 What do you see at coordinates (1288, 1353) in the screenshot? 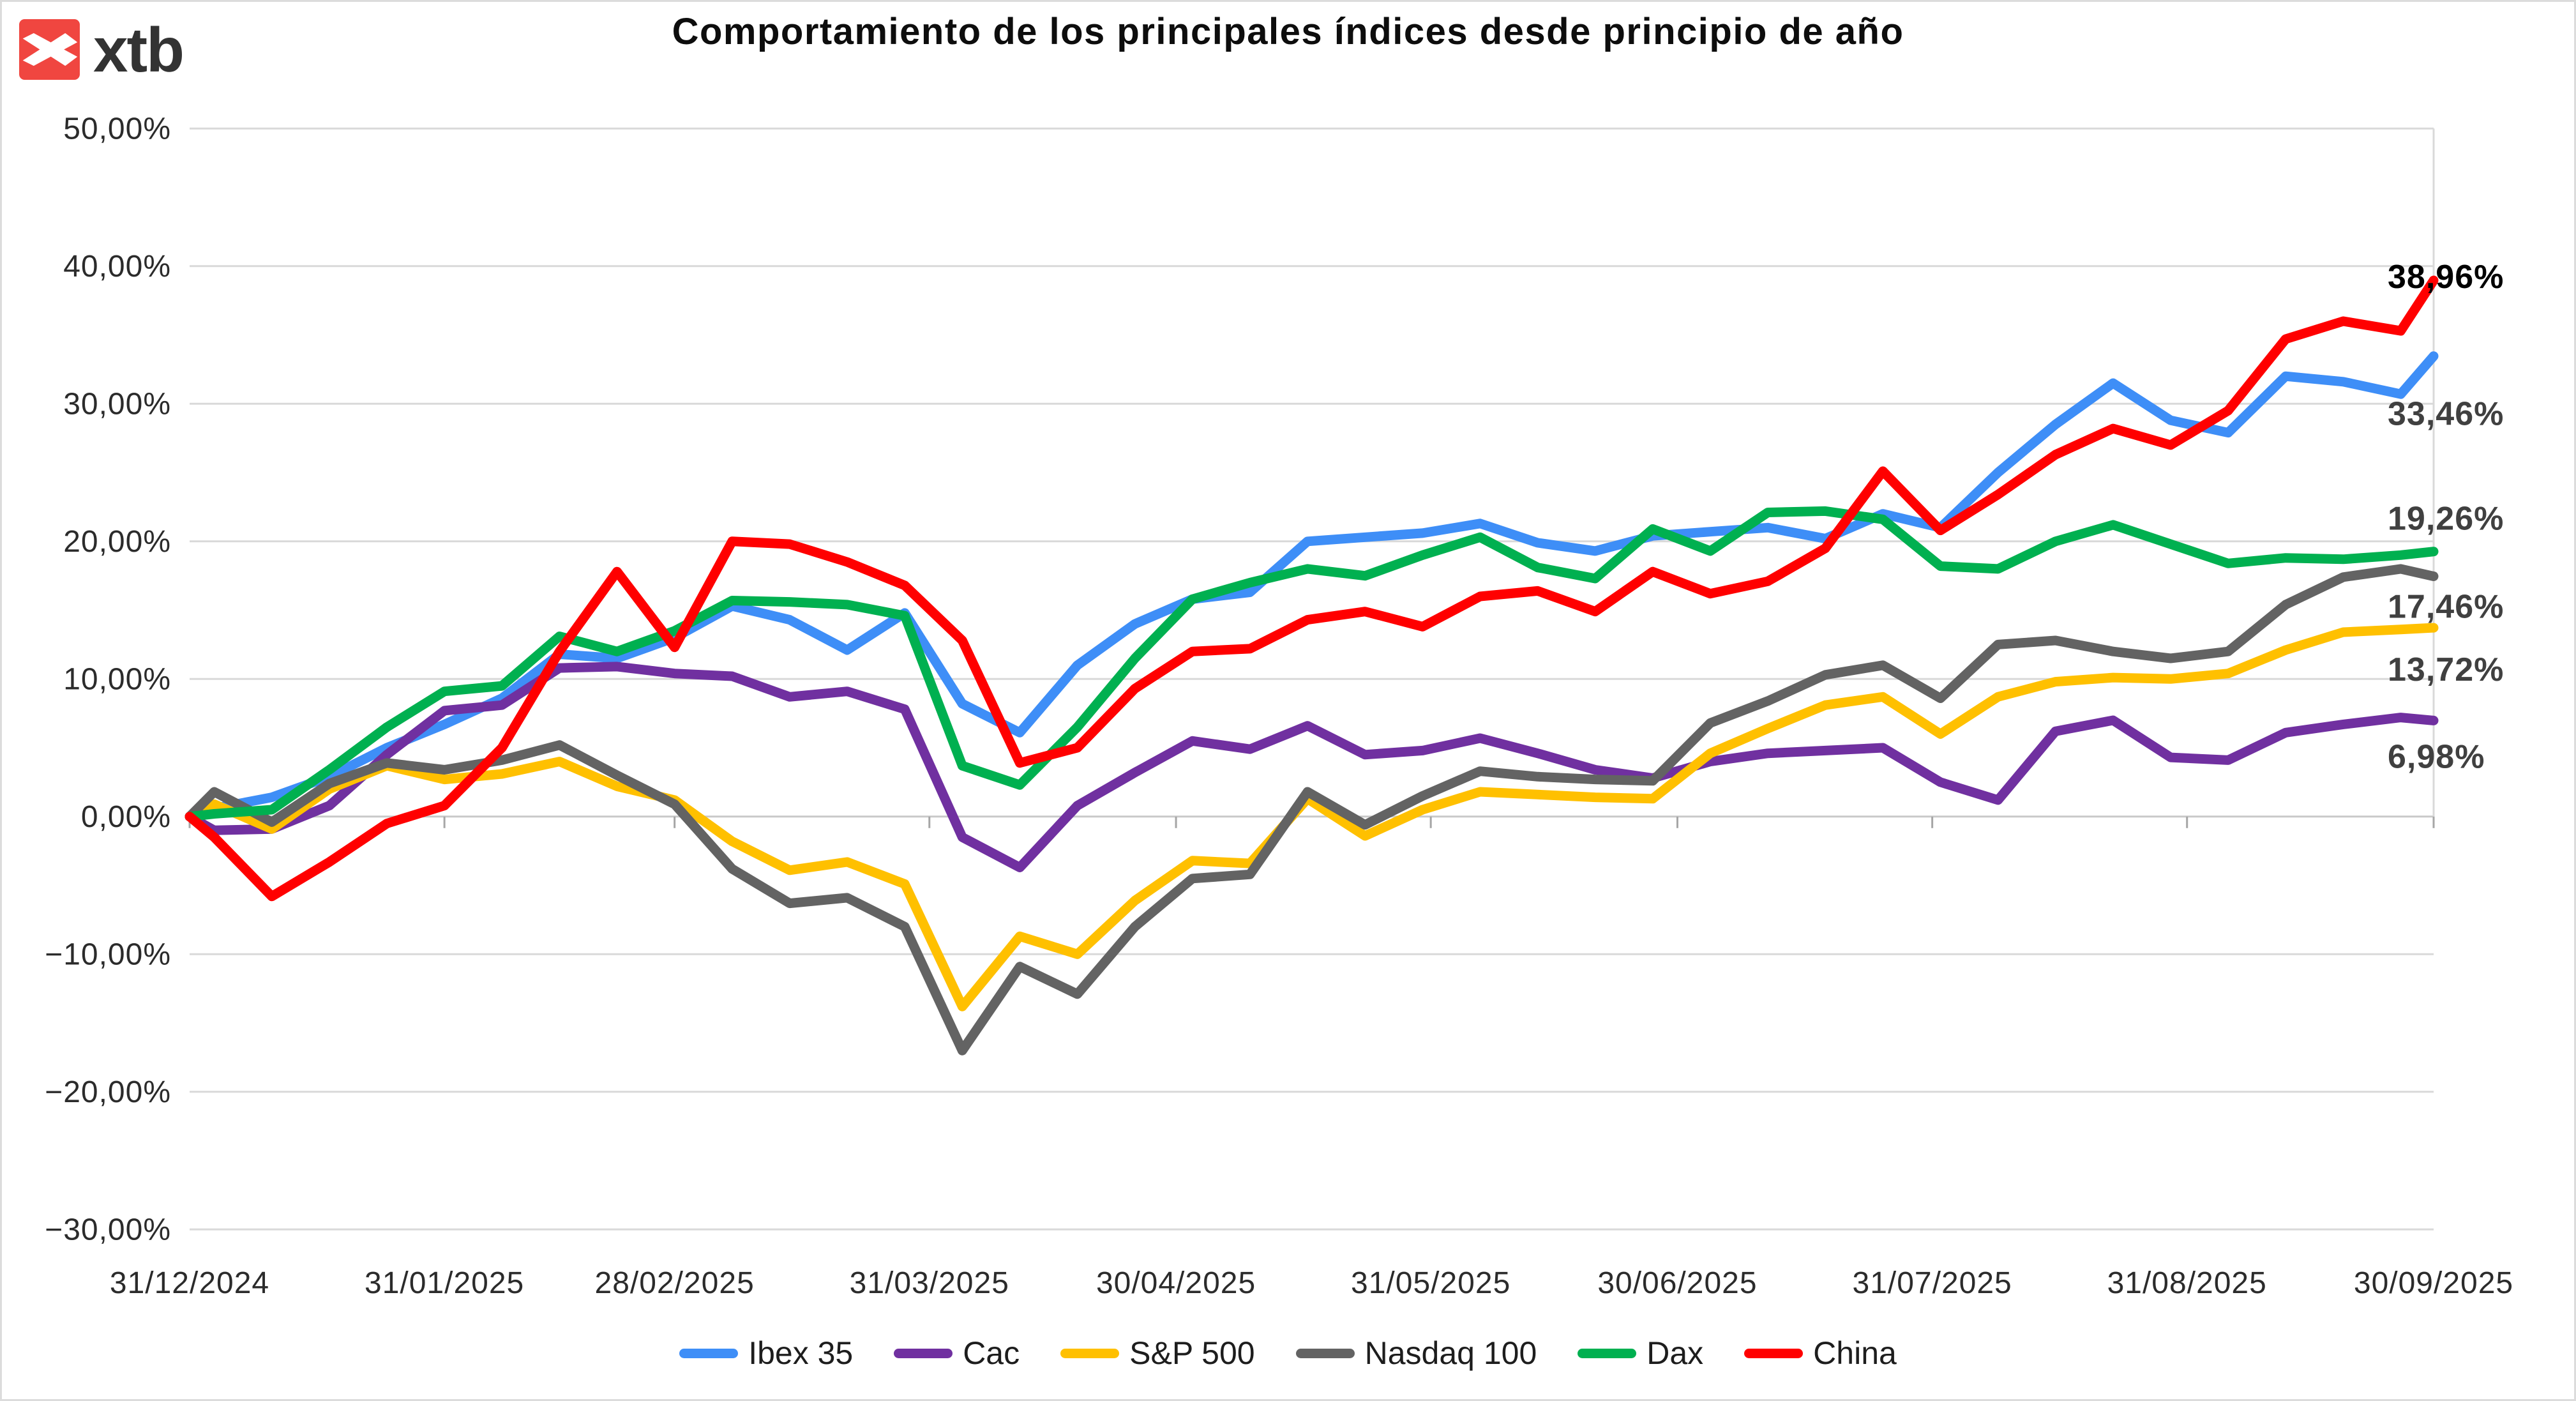
I see `chart-legend: Ibex 35 Cac S&P 500 Nasdaq 100 Dax China` at bounding box center [1288, 1353].